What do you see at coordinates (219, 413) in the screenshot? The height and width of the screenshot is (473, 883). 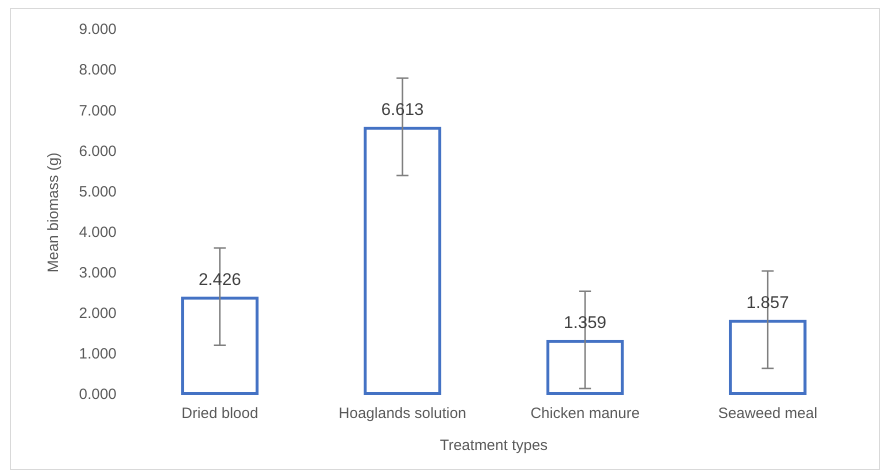 I see `x-tick-label: Dried blood` at bounding box center [219, 413].